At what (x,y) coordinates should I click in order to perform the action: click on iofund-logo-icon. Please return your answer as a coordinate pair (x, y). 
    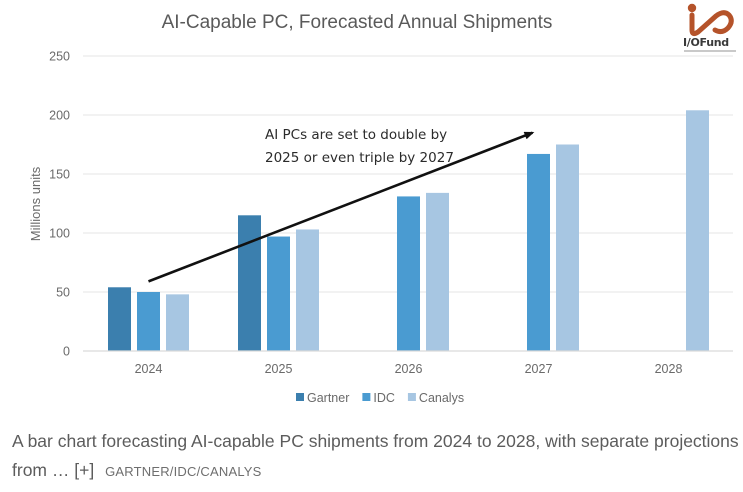
    Looking at the image, I should click on (710, 20).